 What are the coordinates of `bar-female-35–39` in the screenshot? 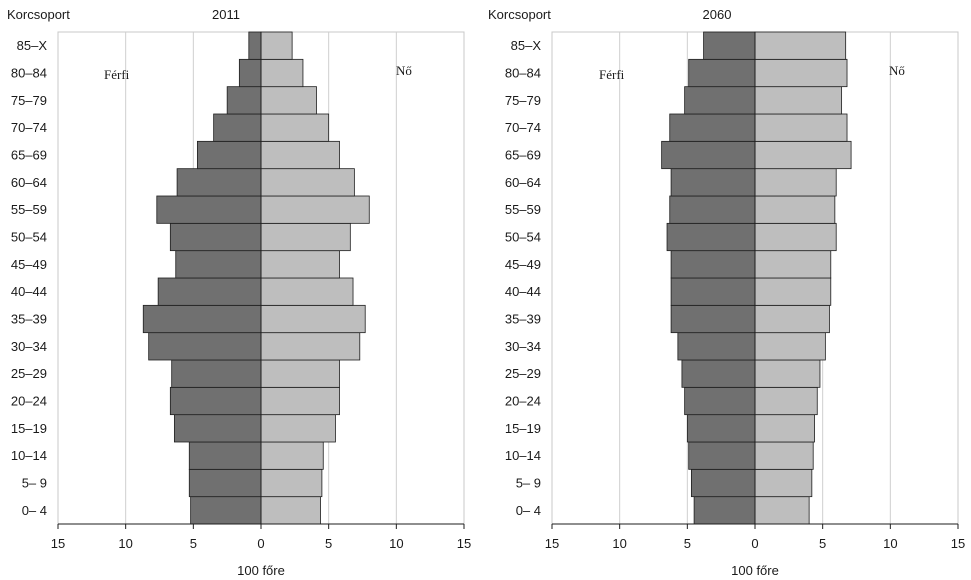 It's located at (792, 319).